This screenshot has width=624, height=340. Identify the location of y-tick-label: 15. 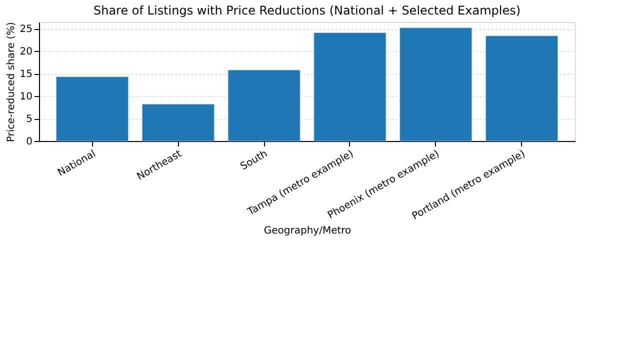
(26, 74).